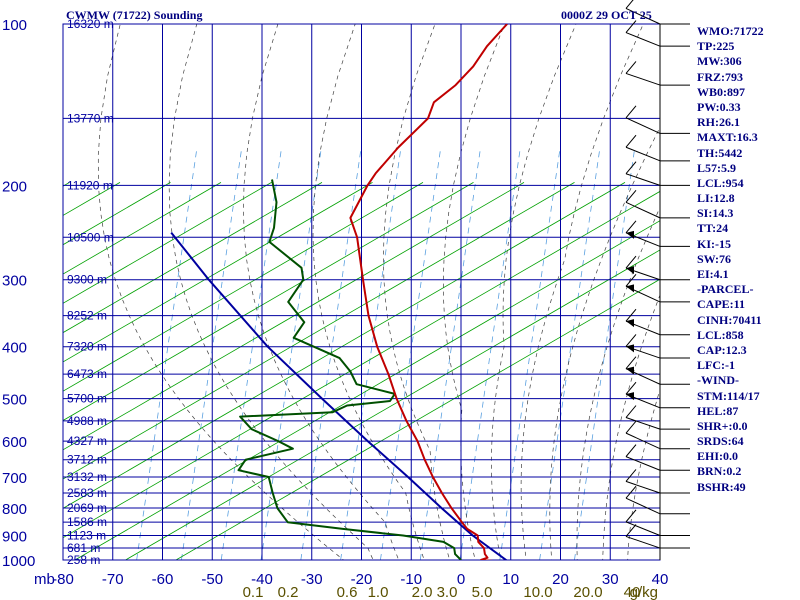 Image resolution: width=800 pixels, height=600 pixels. Describe the element at coordinates (606, 15) in the screenshot. I see `chart-datetime: 0000Z 29 OCT 25` at that location.